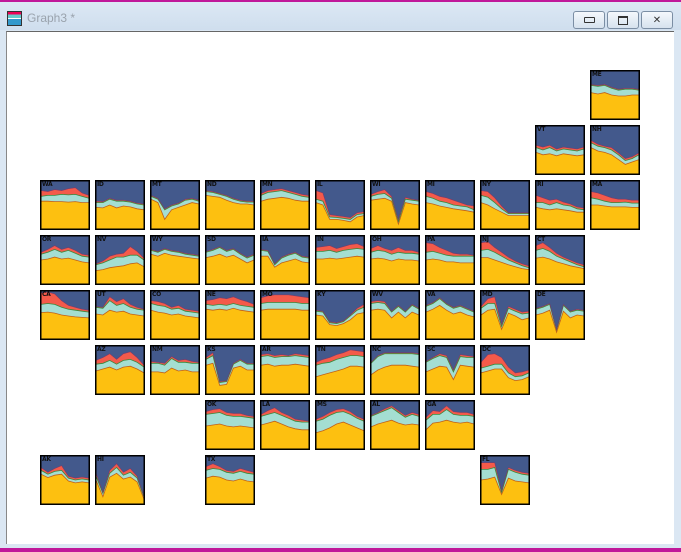  I want to click on window-title: Graph3 *, so click(51, 18).